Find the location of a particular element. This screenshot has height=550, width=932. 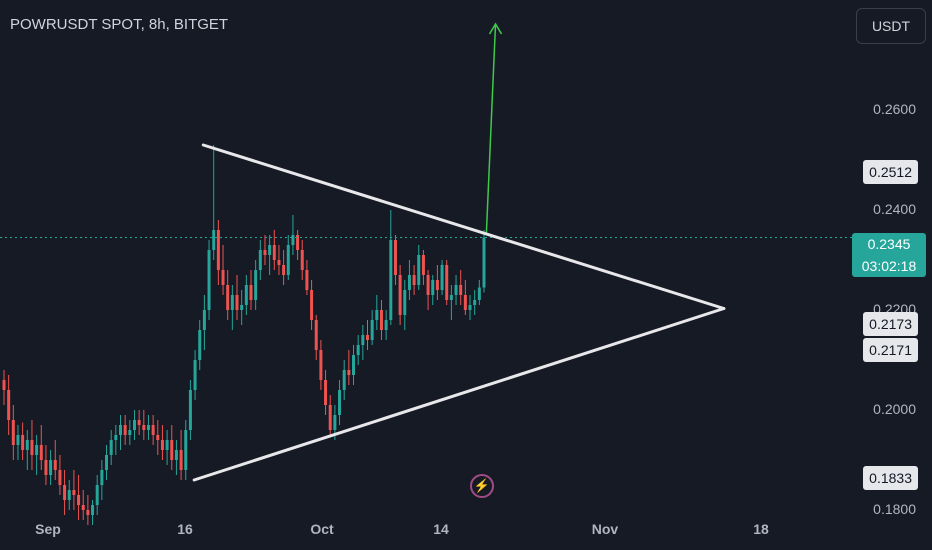

current-price-value: 0.2345 is located at coordinates (889, 244).